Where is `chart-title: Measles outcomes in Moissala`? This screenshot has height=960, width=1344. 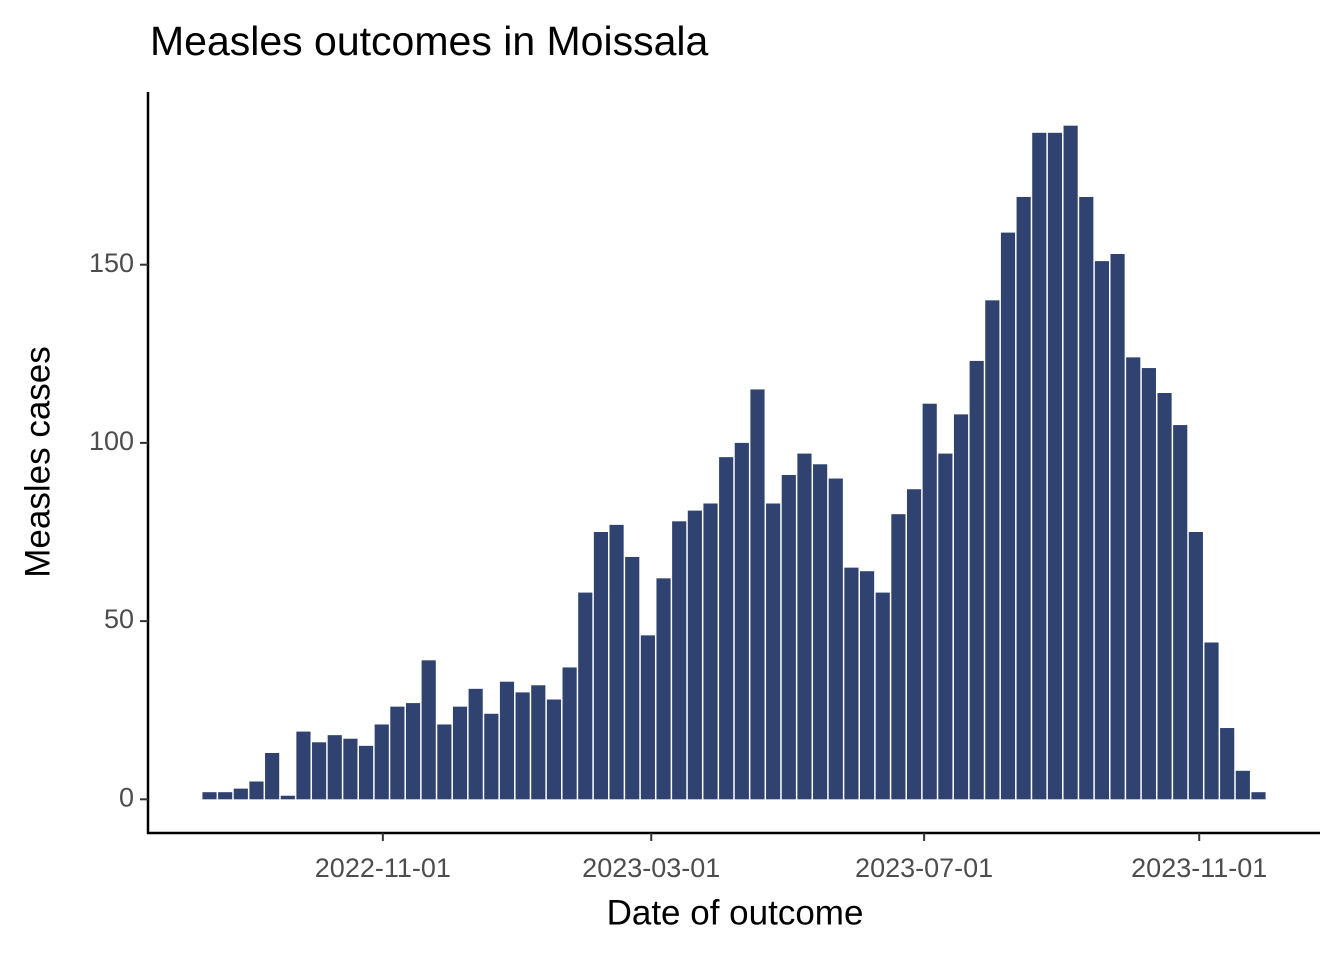
chart-title: Measles outcomes in Moissala is located at coordinates (429, 41).